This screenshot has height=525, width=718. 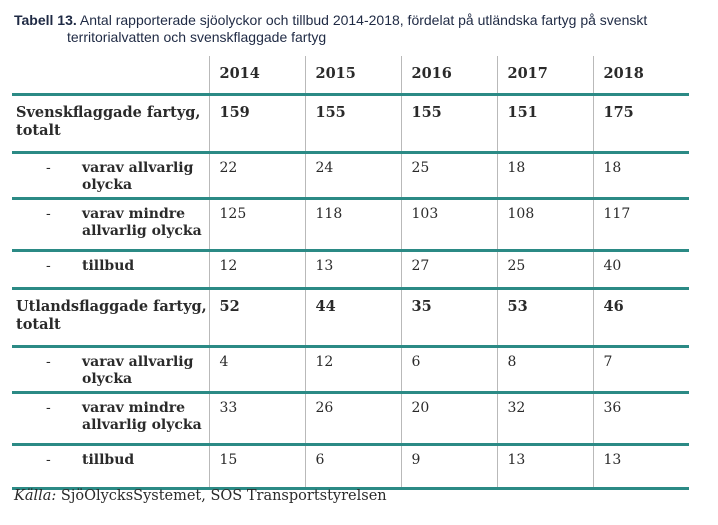 What do you see at coordinates (256, 76) in the screenshot?
I see `column-header-2014: 2014` at bounding box center [256, 76].